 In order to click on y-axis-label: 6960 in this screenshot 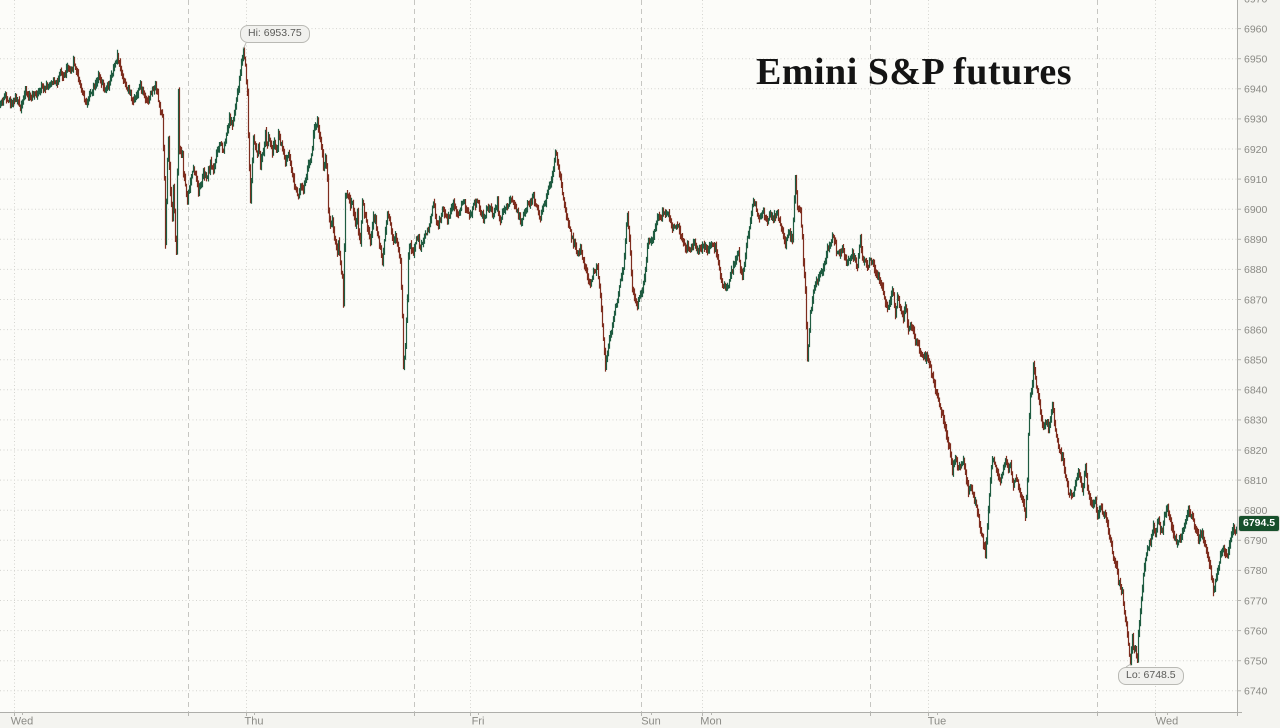, I will do `click(1256, 29)`.